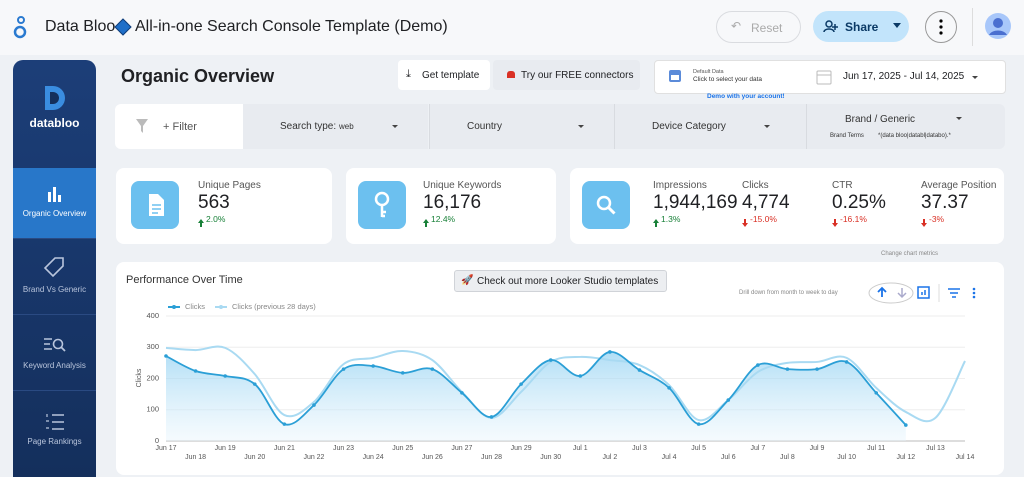  Describe the element at coordinates (550, 457) in the screenshot. I see `x-tick-label: Jun 30` at that location.